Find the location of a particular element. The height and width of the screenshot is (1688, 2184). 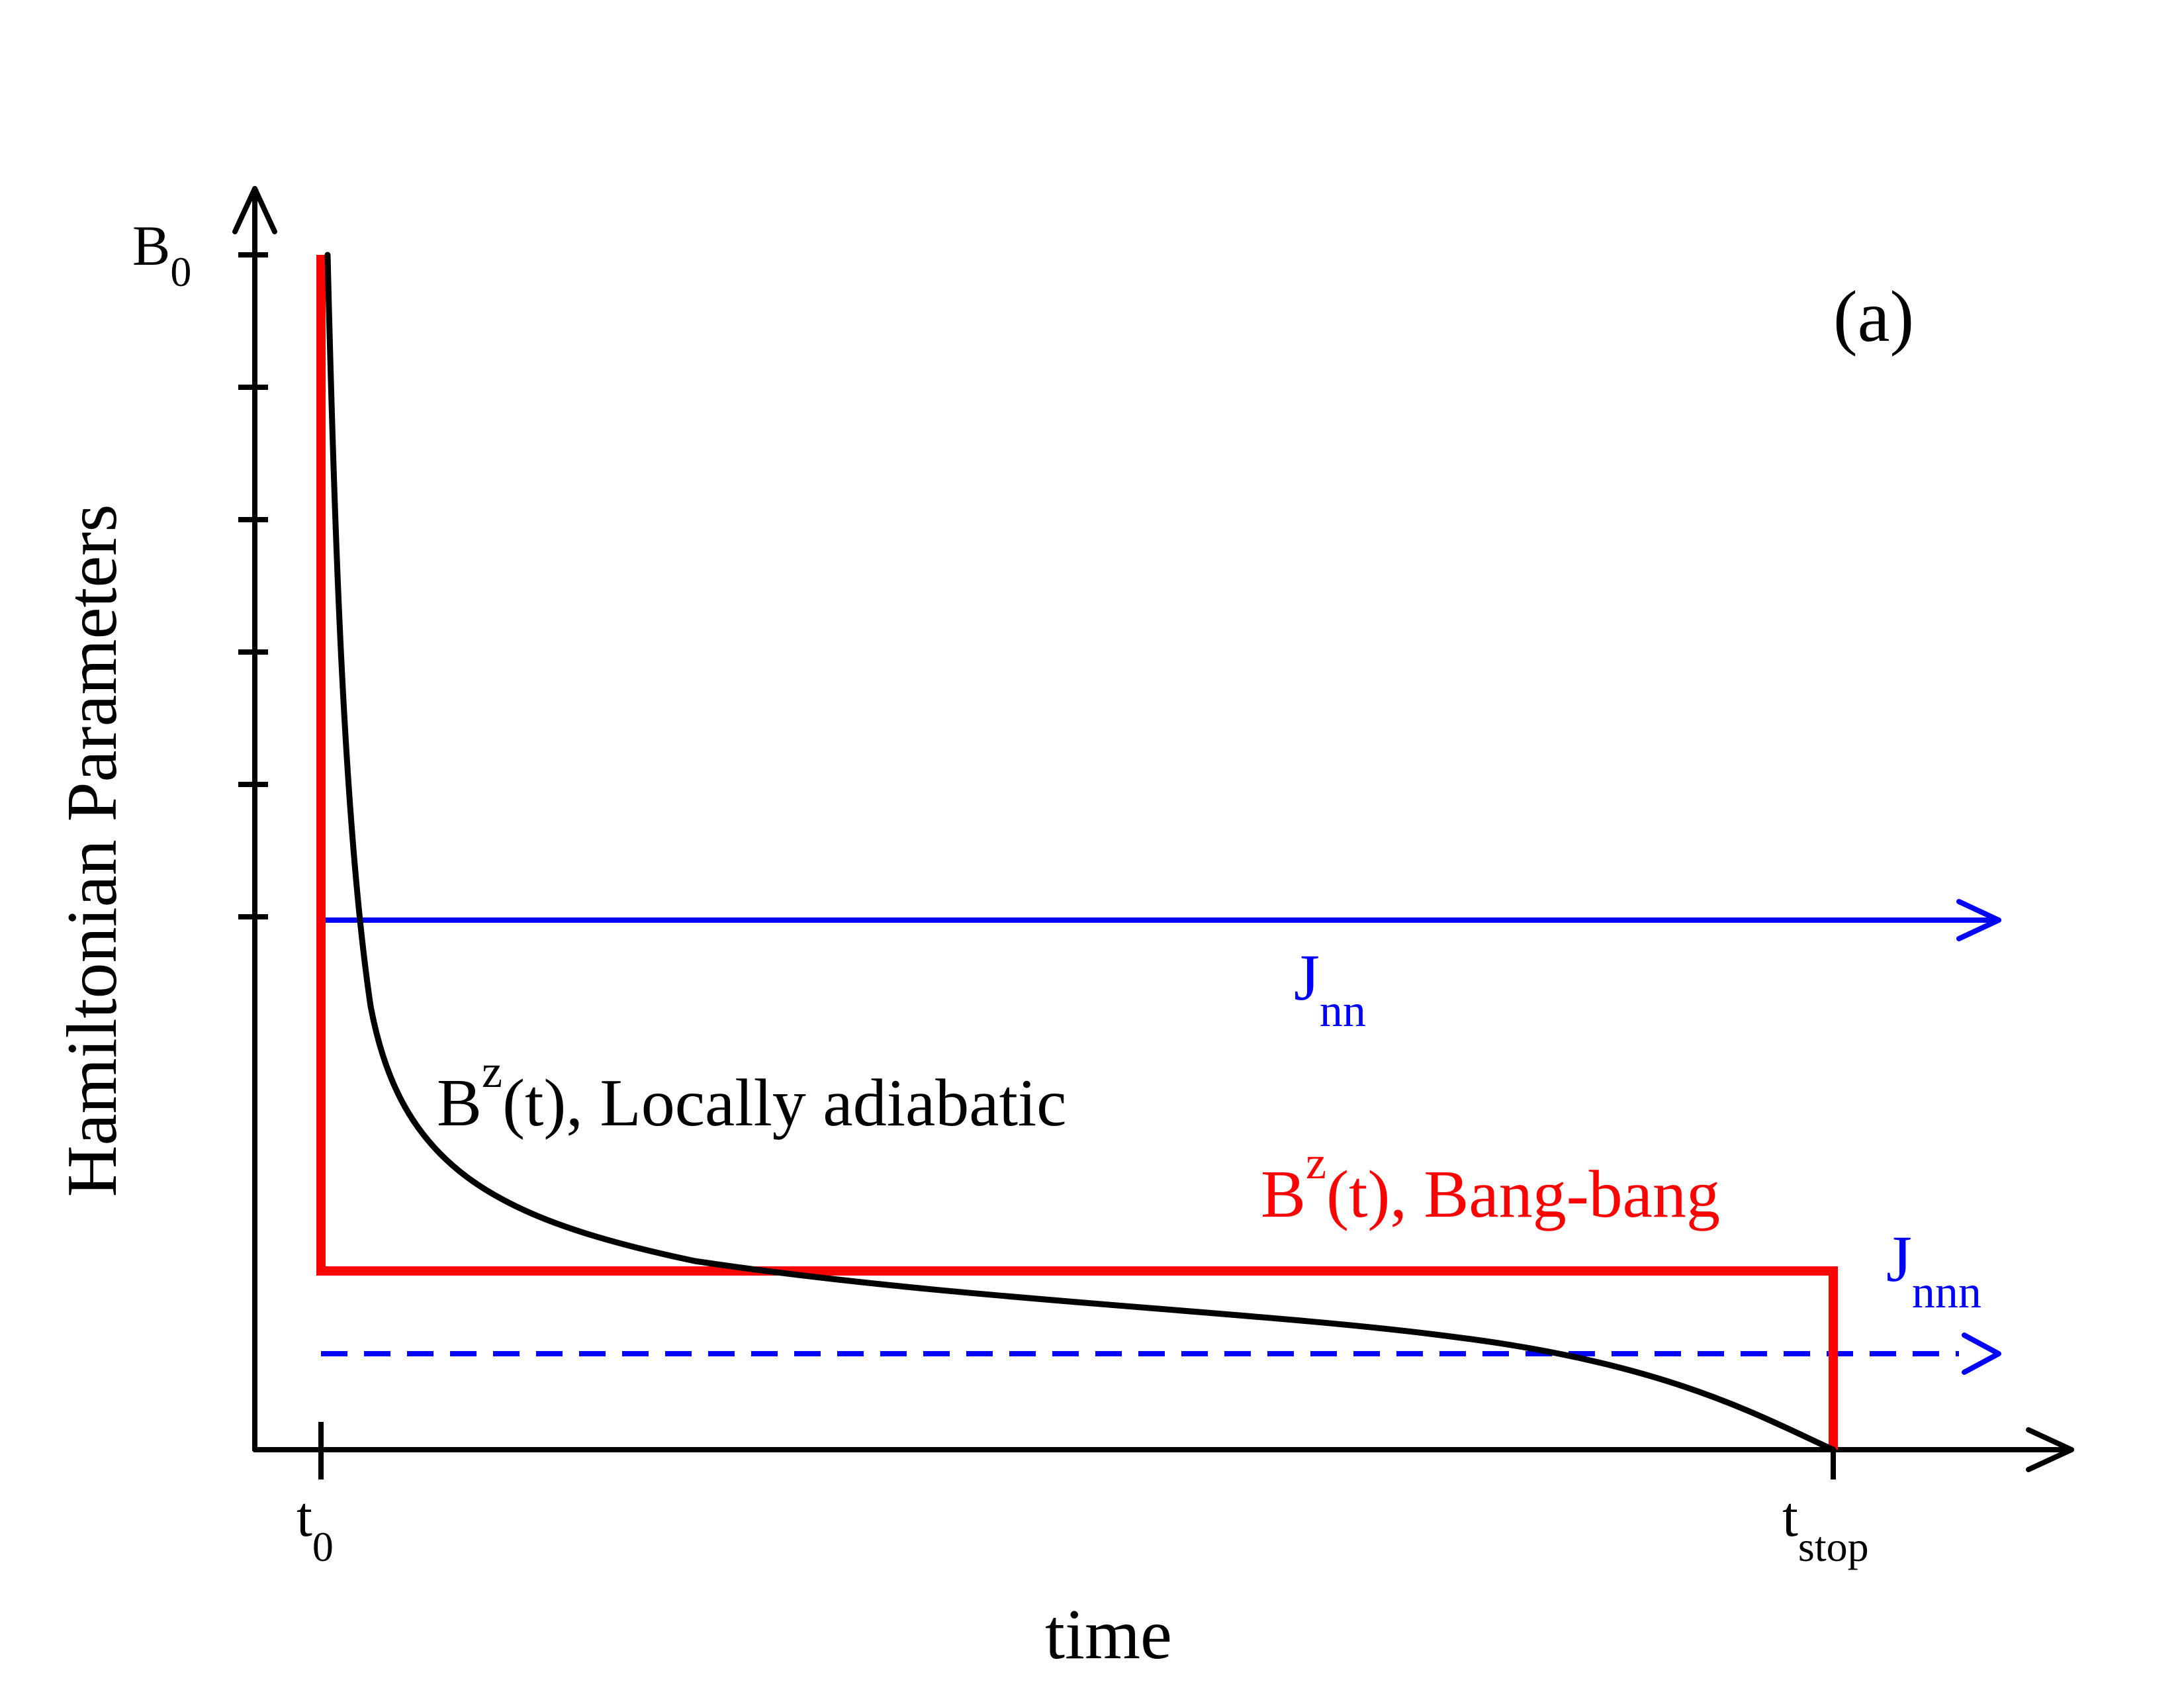

bang-bang-label-sup: z is located at coordinates (1316, 1163).